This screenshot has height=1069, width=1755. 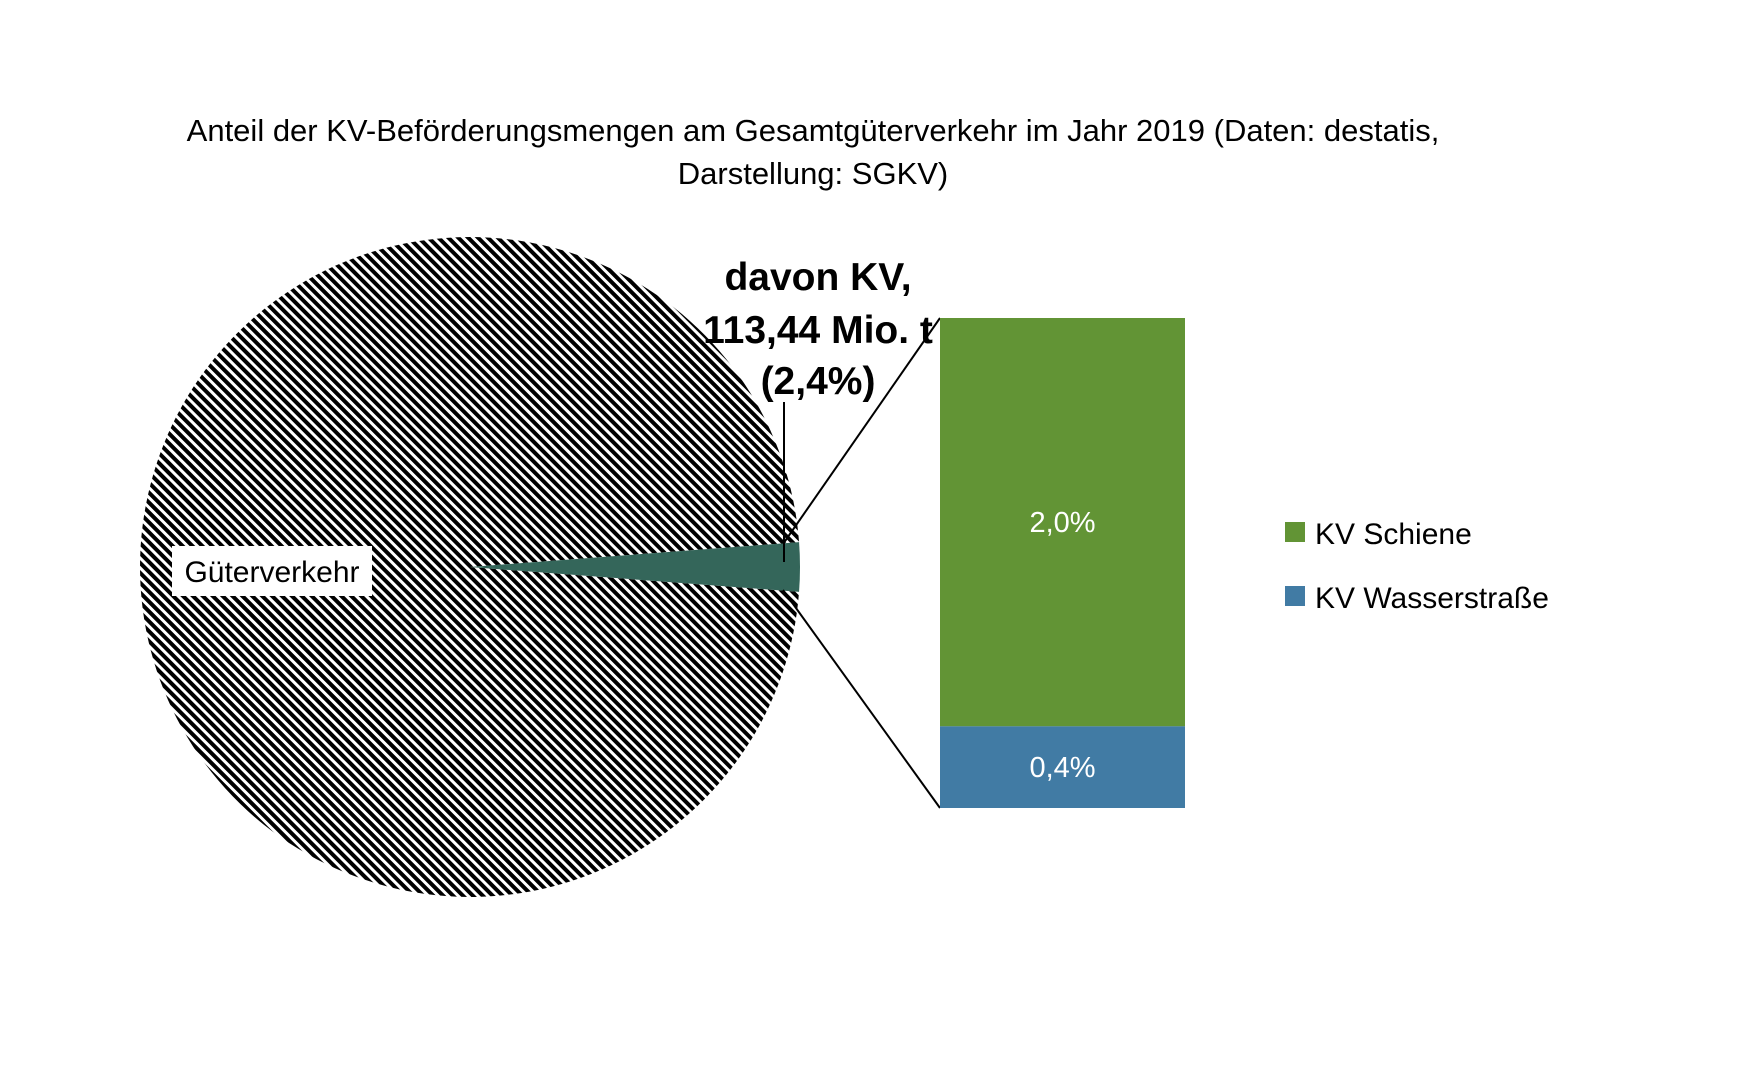 What do you see at coordinates (818, 381) in the screenshot?
I see `kv-annotation-line-3: (2,4%)` at bounding box center [818, 381].